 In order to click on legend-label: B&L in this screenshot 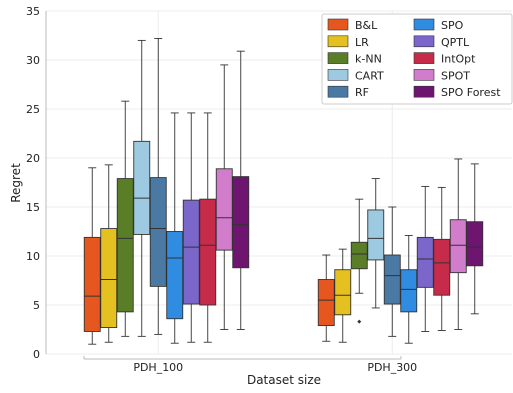, I will do `click(366, 25)`.